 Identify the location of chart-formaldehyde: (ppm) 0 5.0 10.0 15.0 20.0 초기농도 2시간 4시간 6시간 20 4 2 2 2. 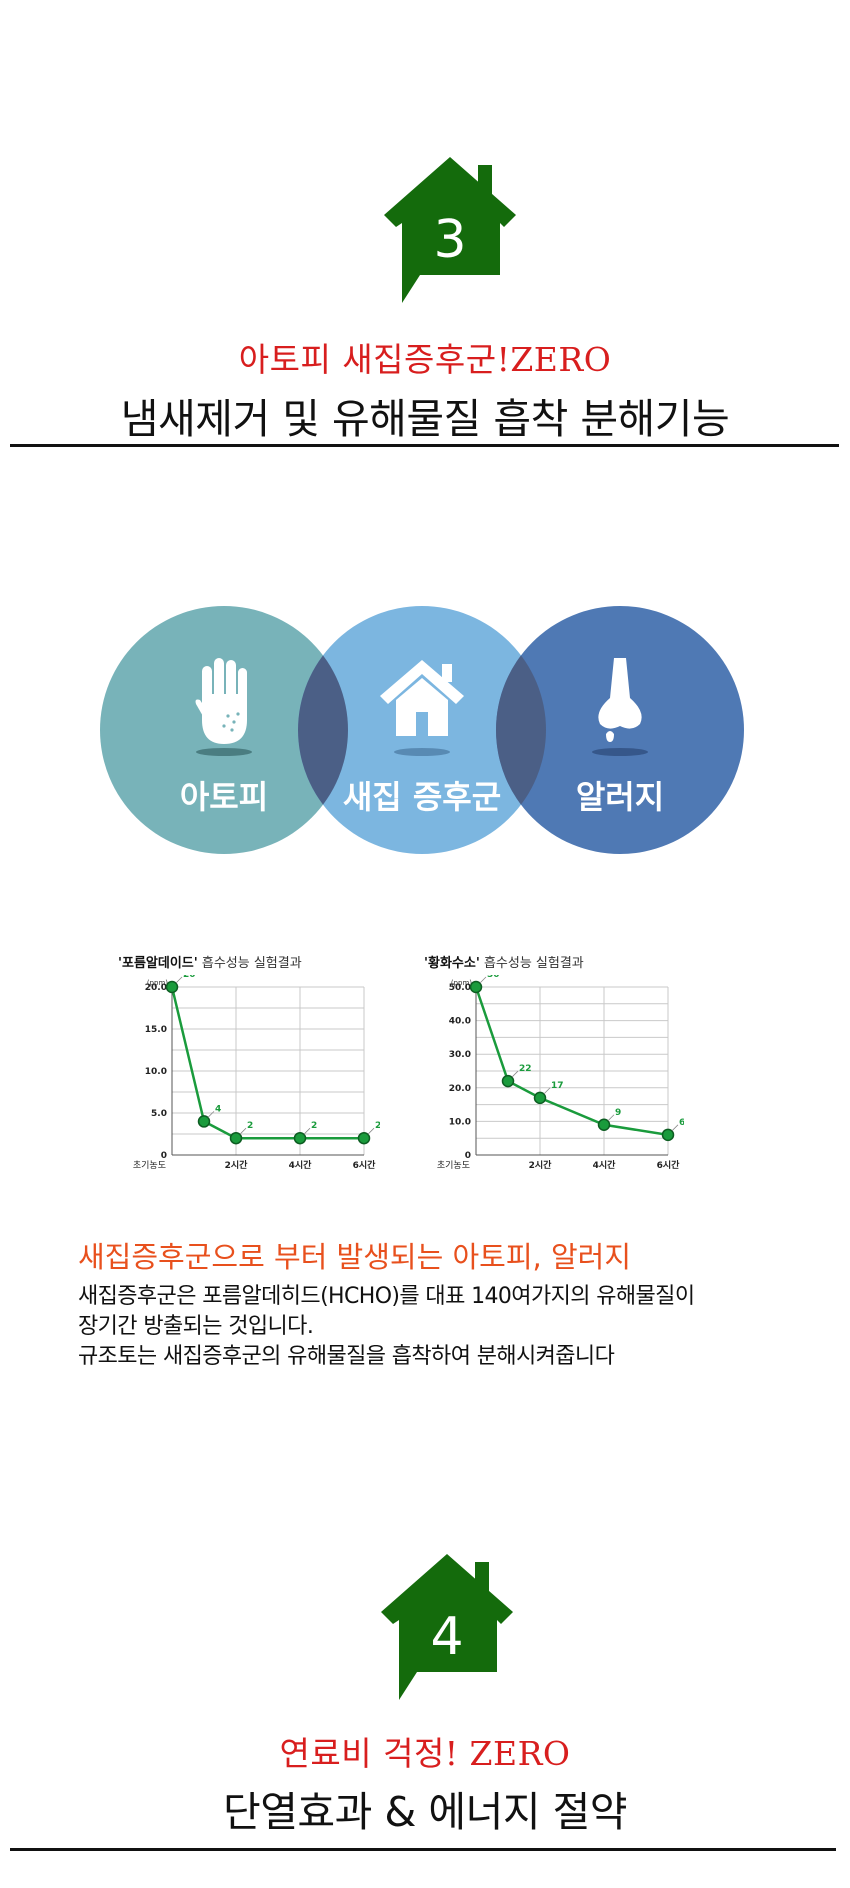
(256, 1073).